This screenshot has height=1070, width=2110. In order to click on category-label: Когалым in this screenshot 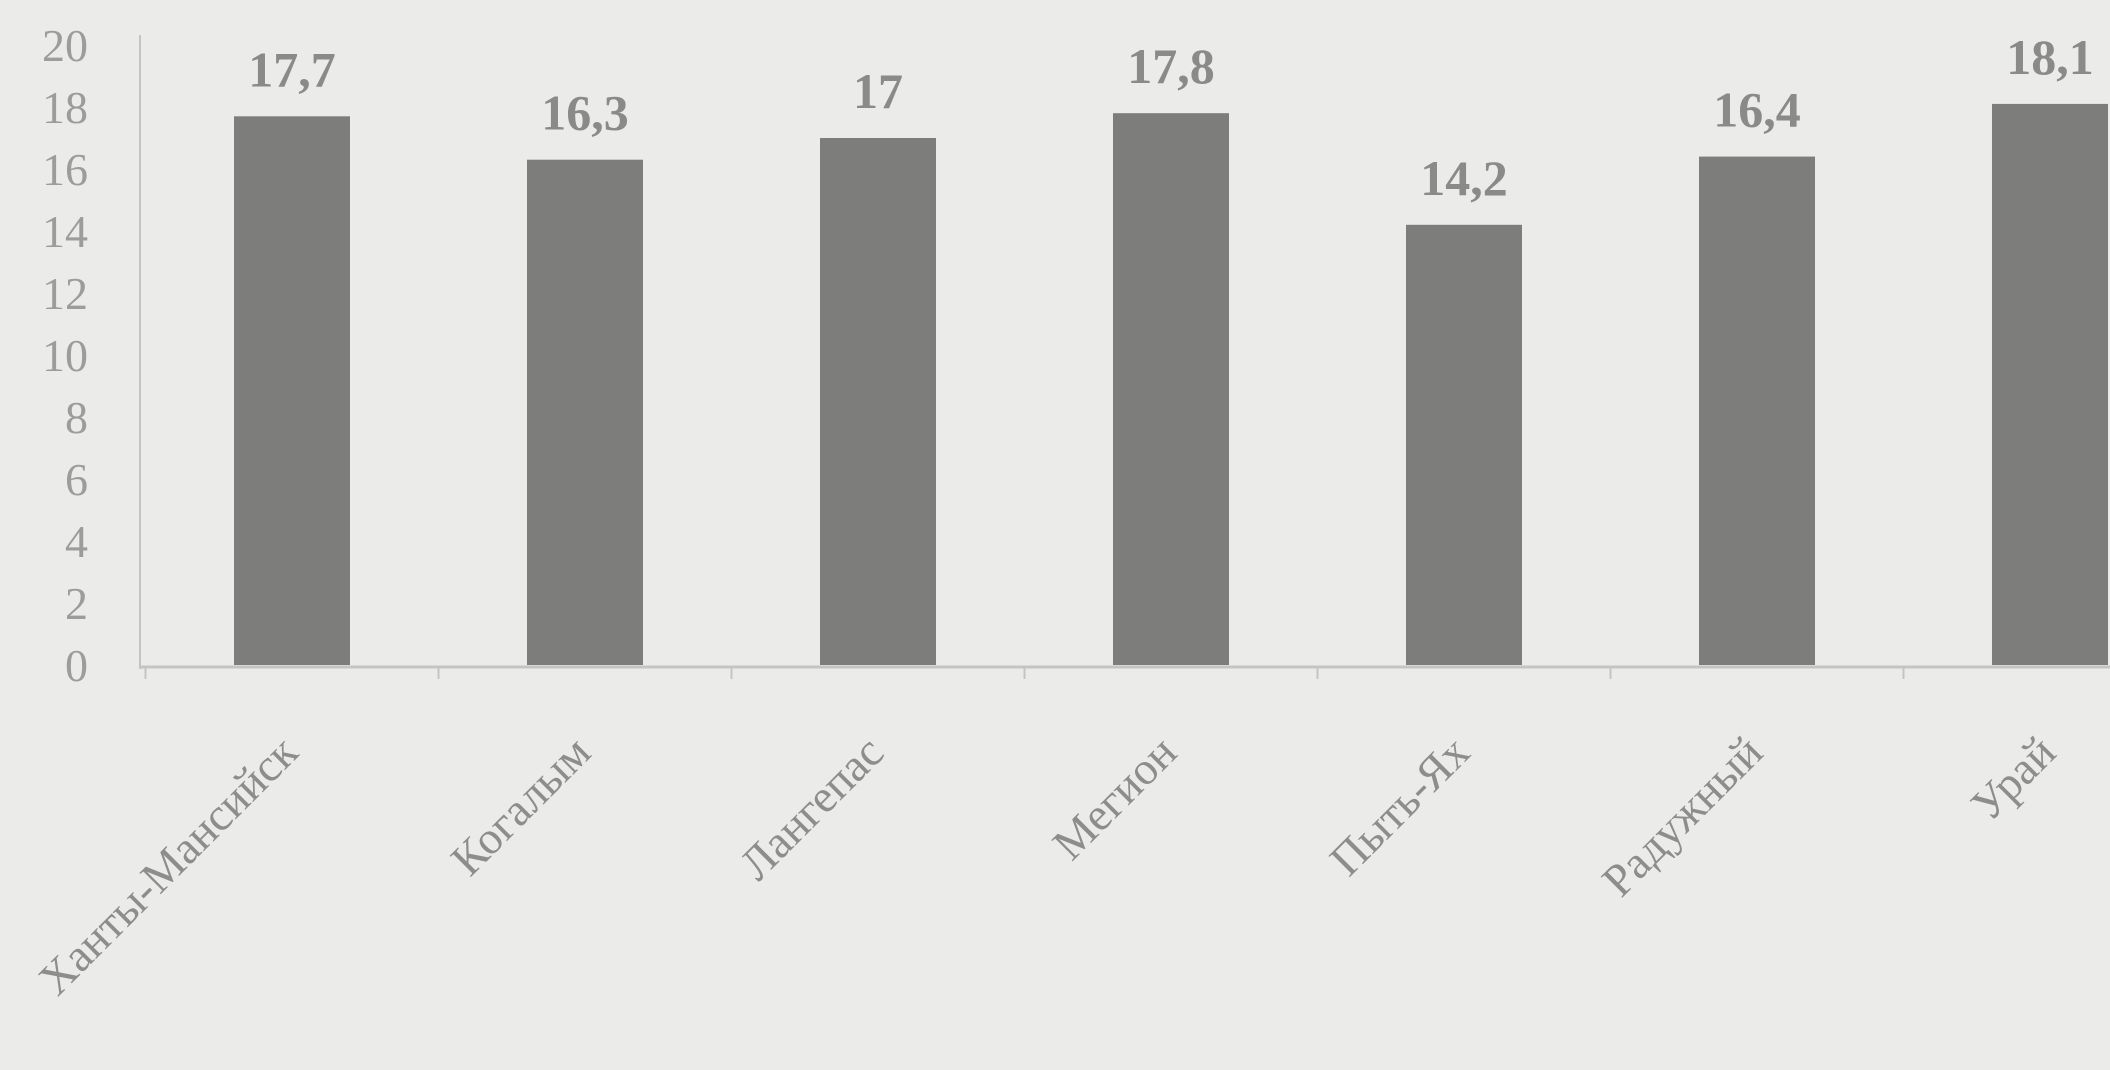, I will do `click(520, 805)`.